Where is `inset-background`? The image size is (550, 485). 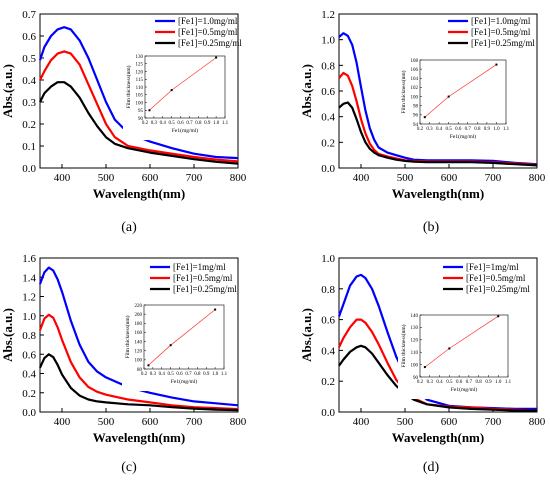
inset-background is located at coordinates (177, 345).